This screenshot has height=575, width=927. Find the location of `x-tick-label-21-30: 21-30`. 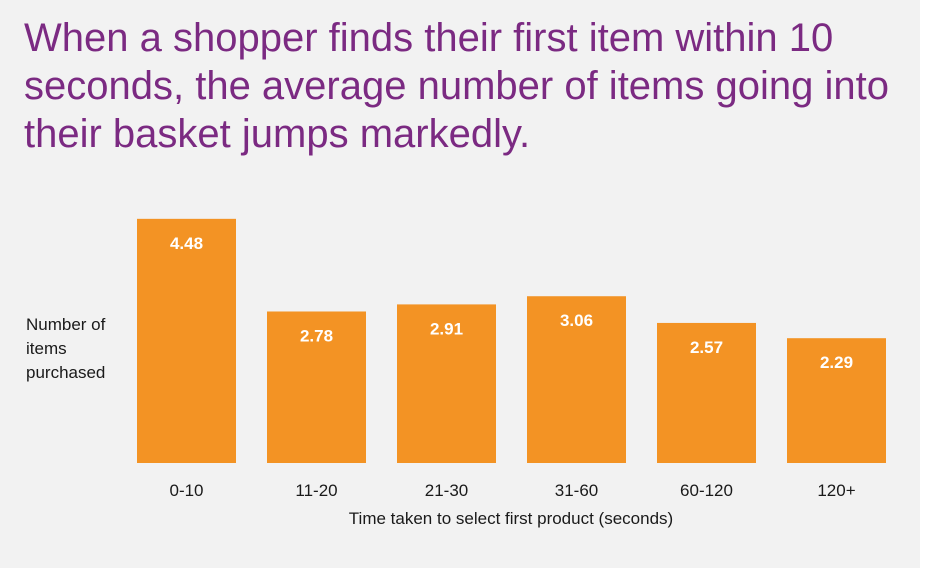

x-tick-label-21-30: 21-30 is located at coordinates (446, 490).